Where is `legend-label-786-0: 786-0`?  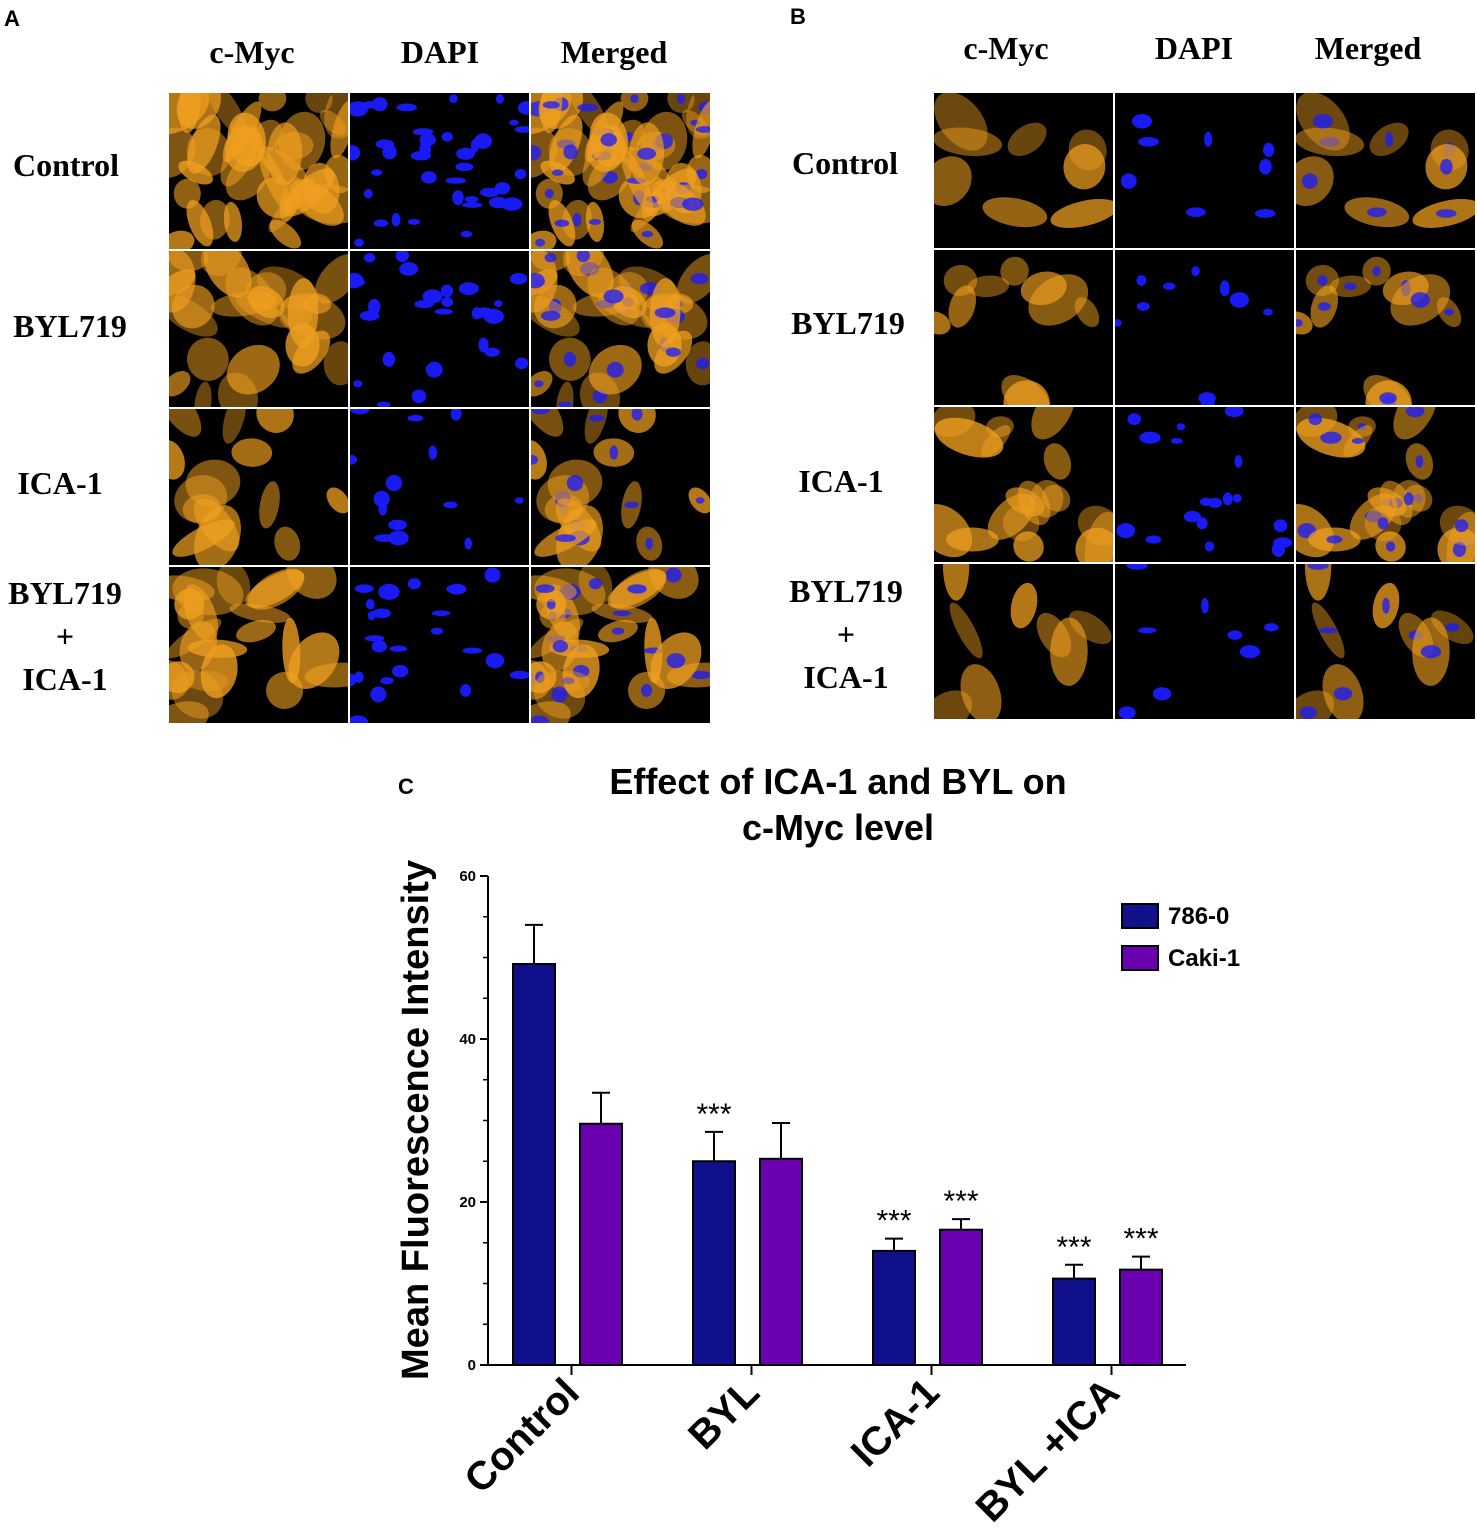
legend-label-786-0: 786-0 is located at coordinates (1198, 916).